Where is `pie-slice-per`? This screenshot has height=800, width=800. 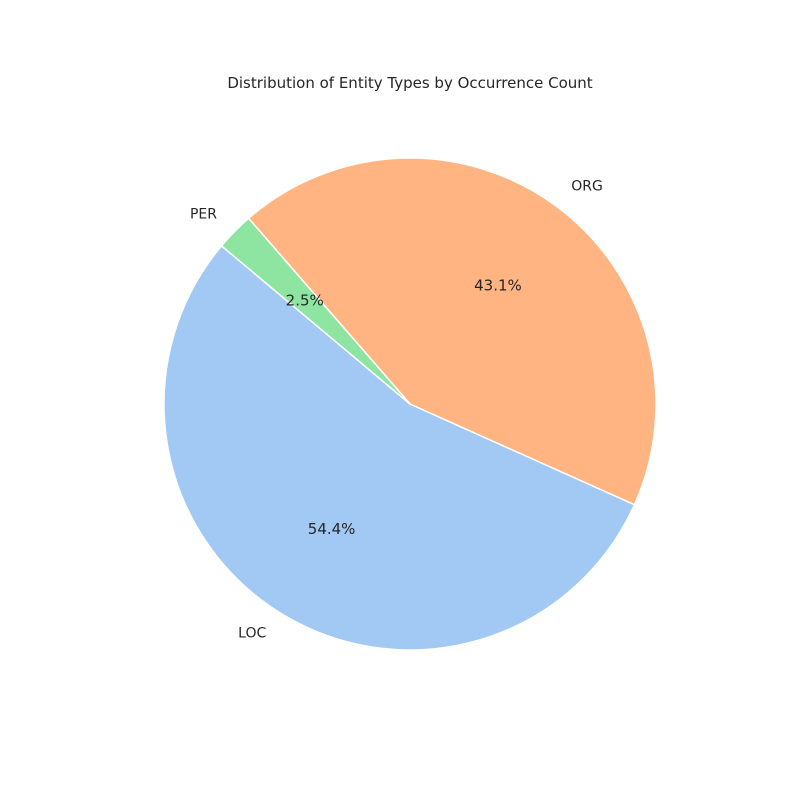 pie-slice-per is located at coordinates (315, 311).